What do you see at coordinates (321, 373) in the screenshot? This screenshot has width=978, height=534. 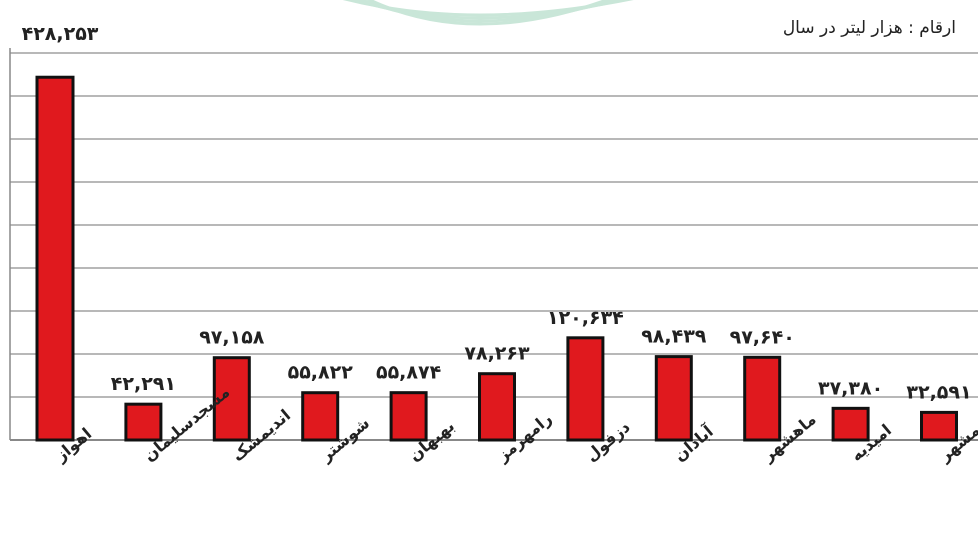 I see `value-label: ۵۵,۸۲۲` at bounding box center [321, 373].